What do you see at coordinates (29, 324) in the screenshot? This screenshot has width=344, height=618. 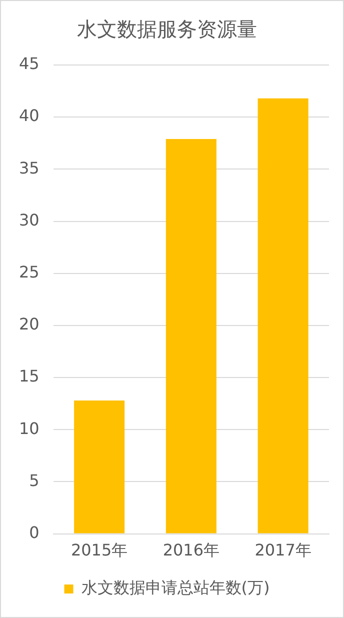 I see `y-tick-label: 20` at bounding box center [29, 324].